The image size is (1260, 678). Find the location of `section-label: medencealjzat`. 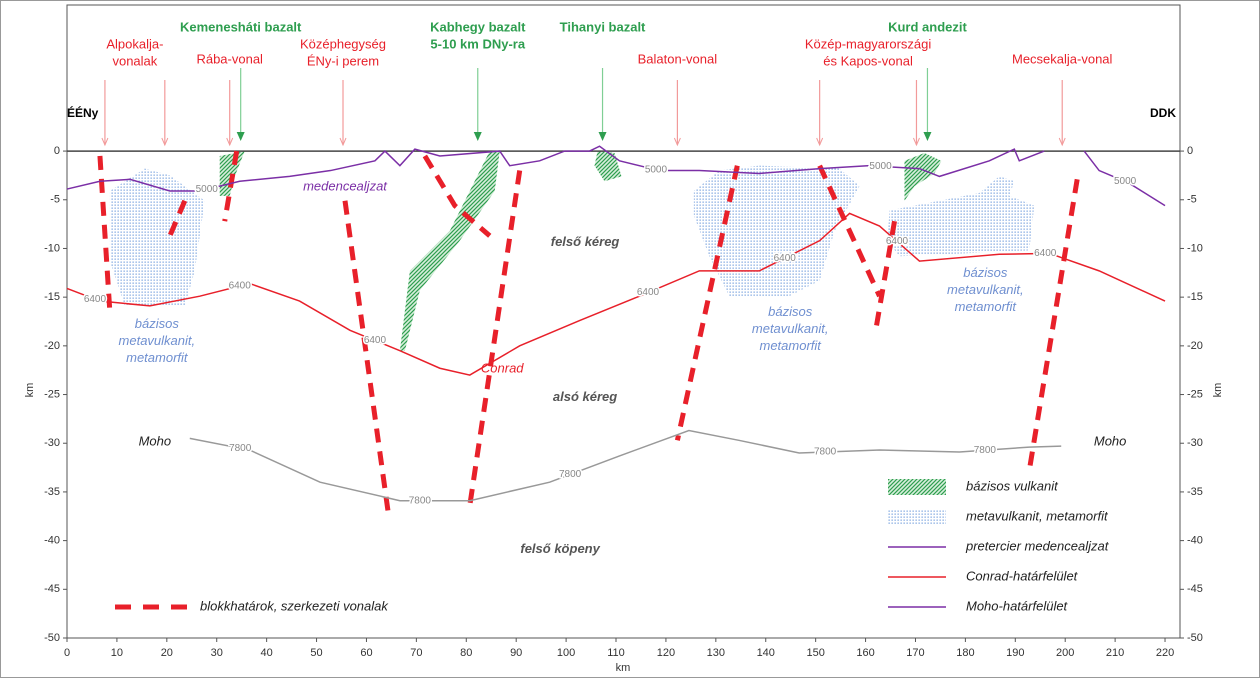

section-label: medencealjzat is located at coordinates (345, 186).